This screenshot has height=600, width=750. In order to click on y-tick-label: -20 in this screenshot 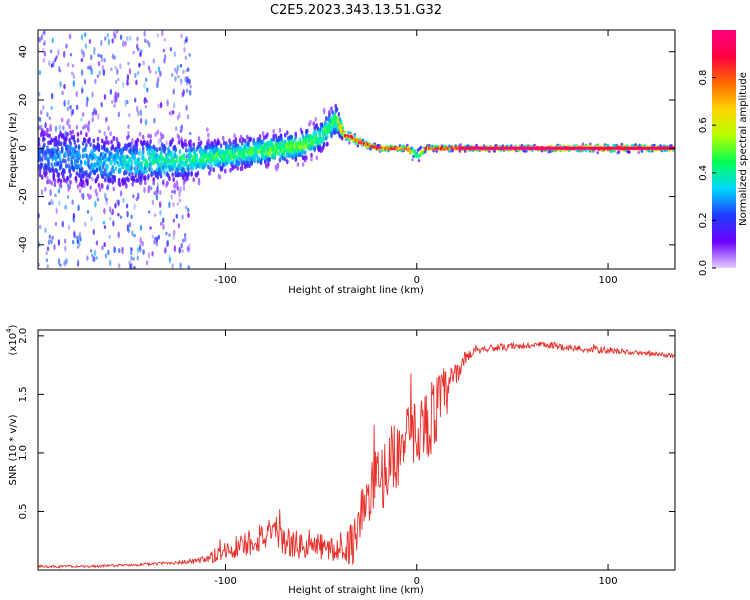, I will do `click(23, 196)`.